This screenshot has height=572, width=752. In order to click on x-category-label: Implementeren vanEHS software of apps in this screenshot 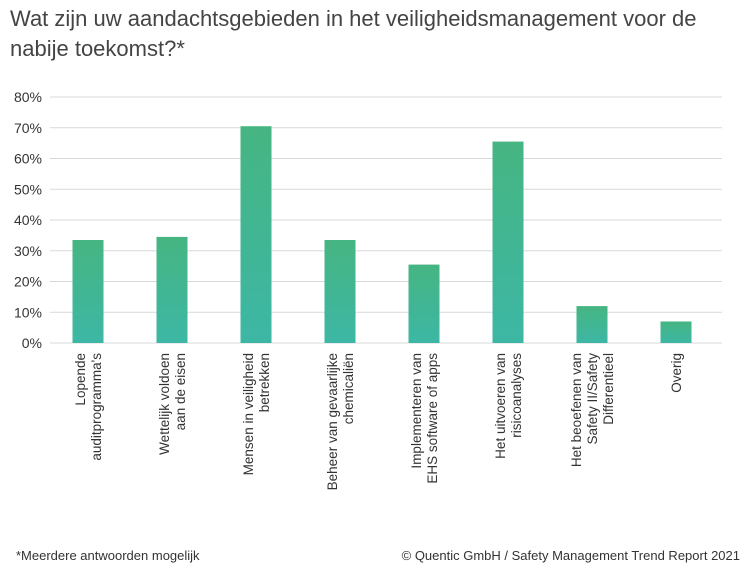, I will do `click(424, 418)`.